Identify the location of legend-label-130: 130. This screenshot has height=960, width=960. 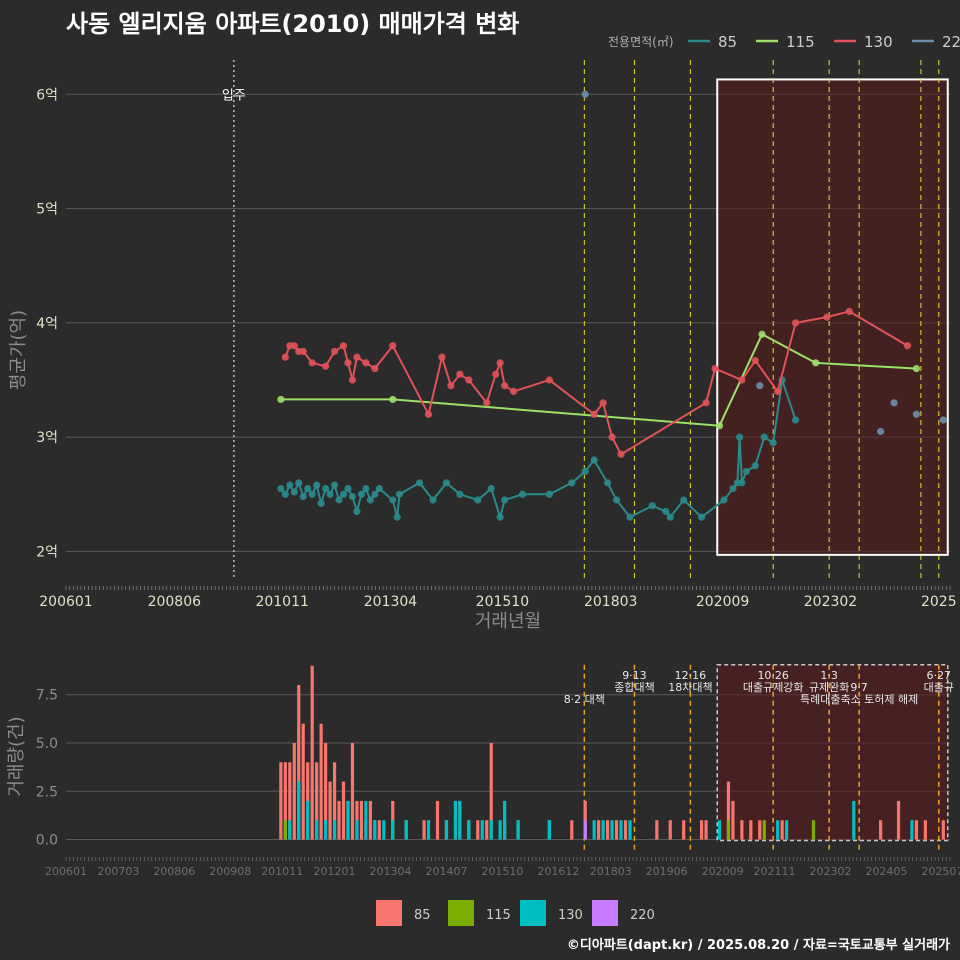
(878, 42).